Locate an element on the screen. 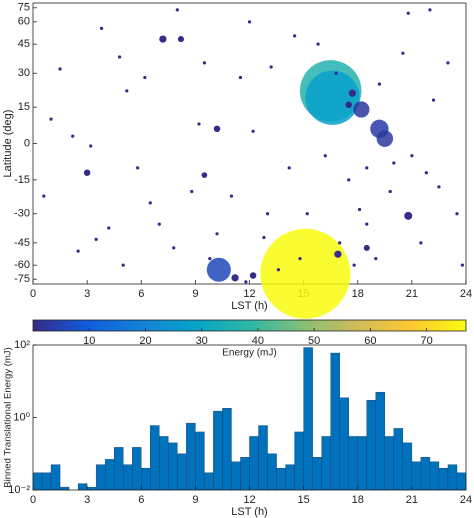 The width and height of the screenshot is (474, 518). colorbar-tick-label: 50 is located at coordinates (314, 341).